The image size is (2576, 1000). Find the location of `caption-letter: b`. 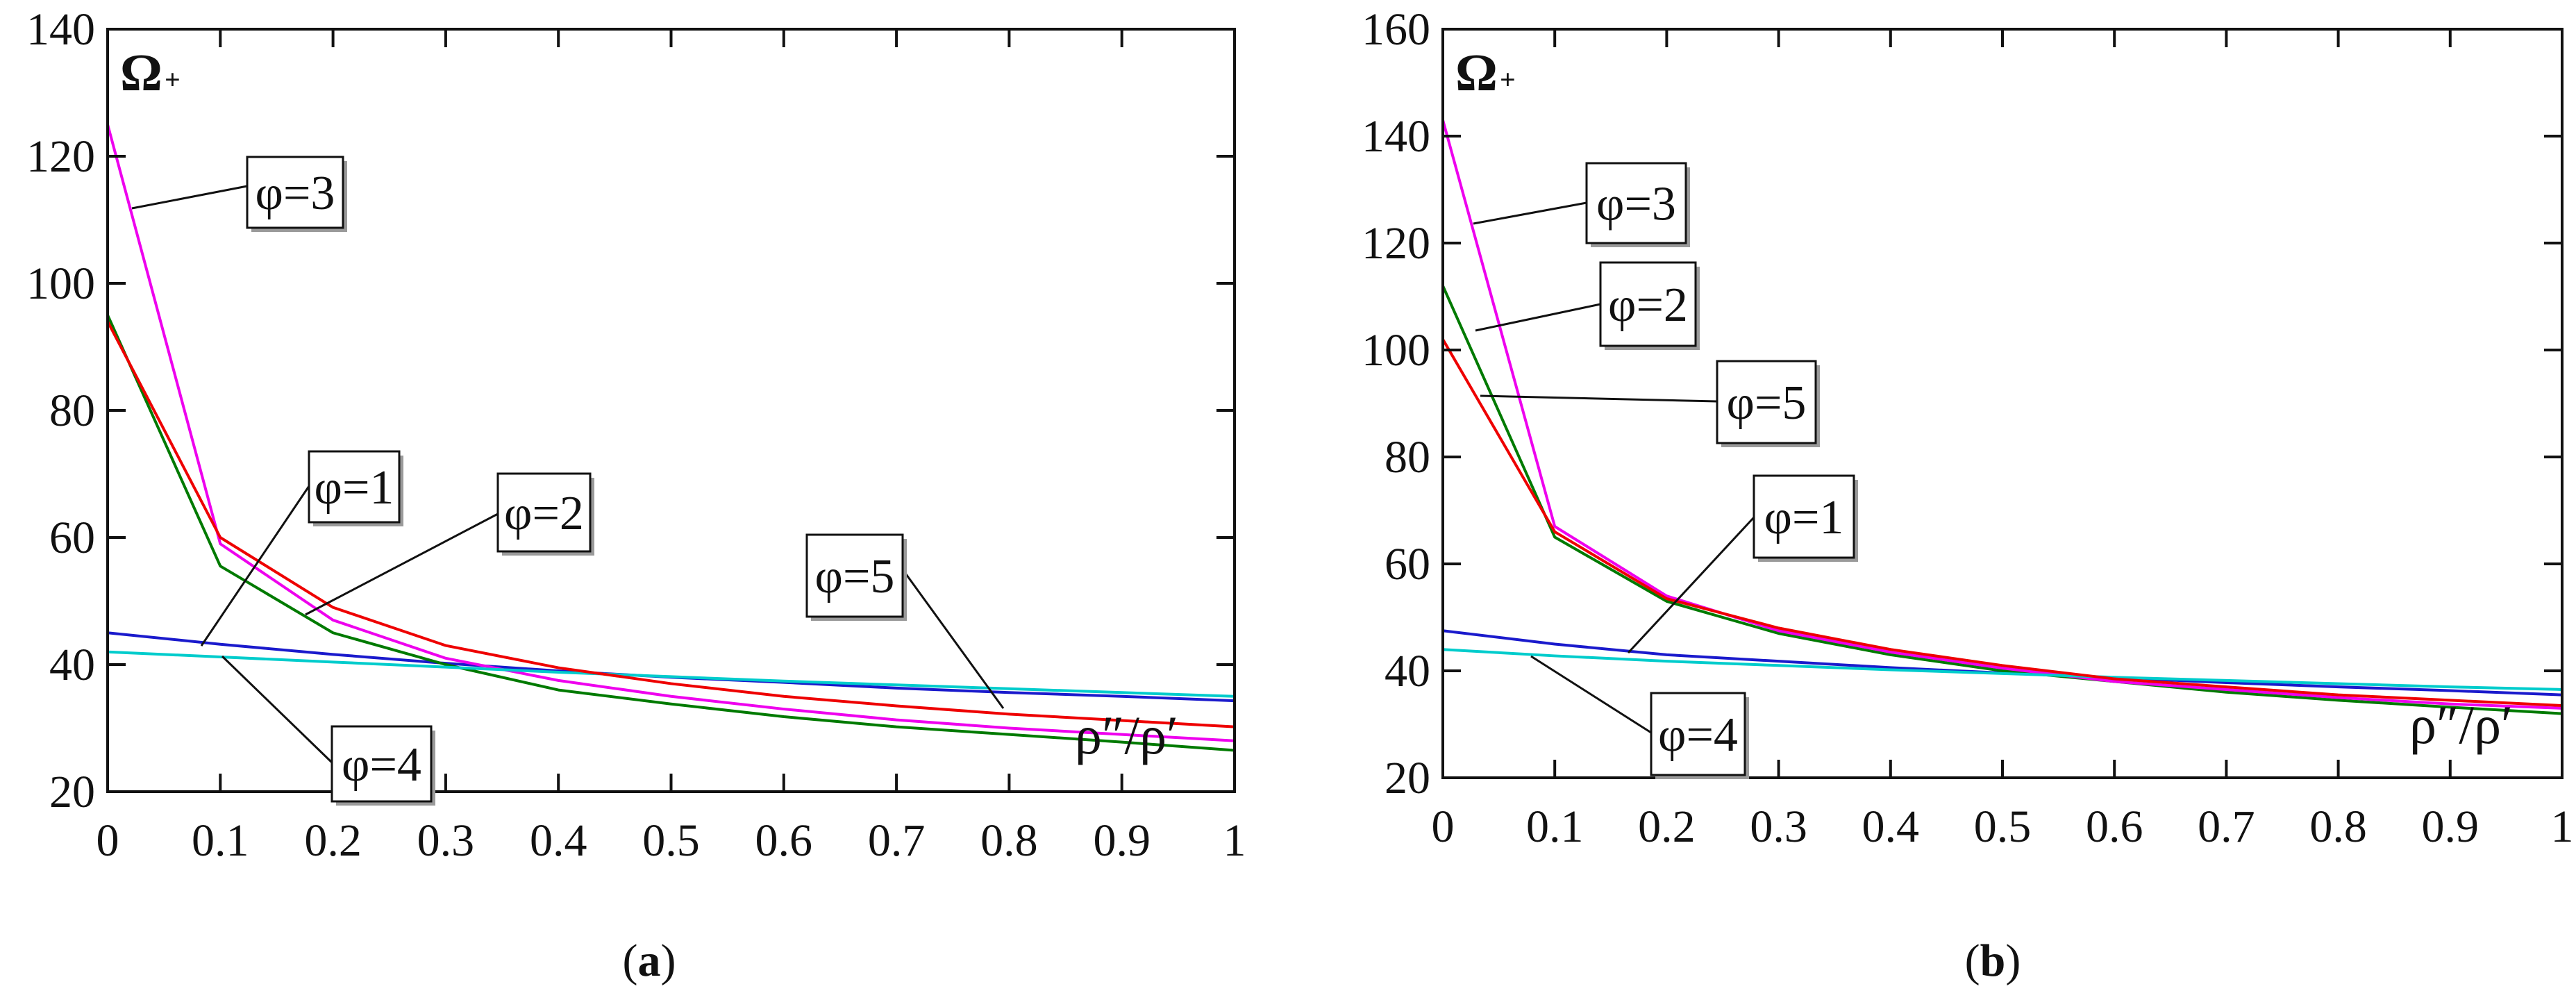

caption-letter: b is located at coordinates (1993, 960).